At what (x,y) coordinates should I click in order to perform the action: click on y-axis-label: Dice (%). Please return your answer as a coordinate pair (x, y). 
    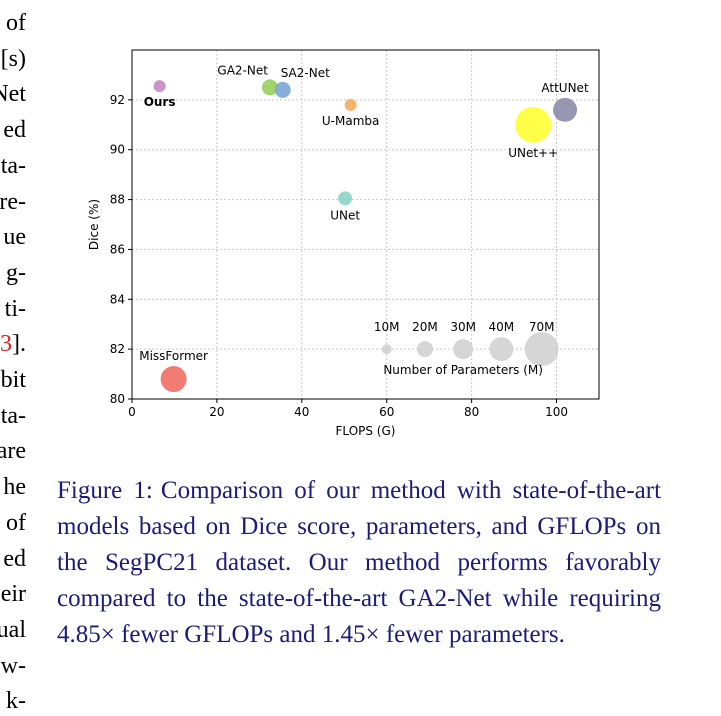
    Looking at the image, I should click on (94, 224).